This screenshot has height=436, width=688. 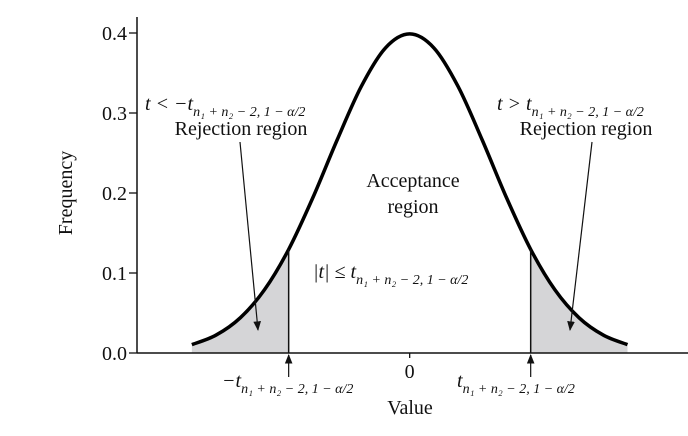 I want to click on y-tick-label: 0.0, so click(x=114, y=354).